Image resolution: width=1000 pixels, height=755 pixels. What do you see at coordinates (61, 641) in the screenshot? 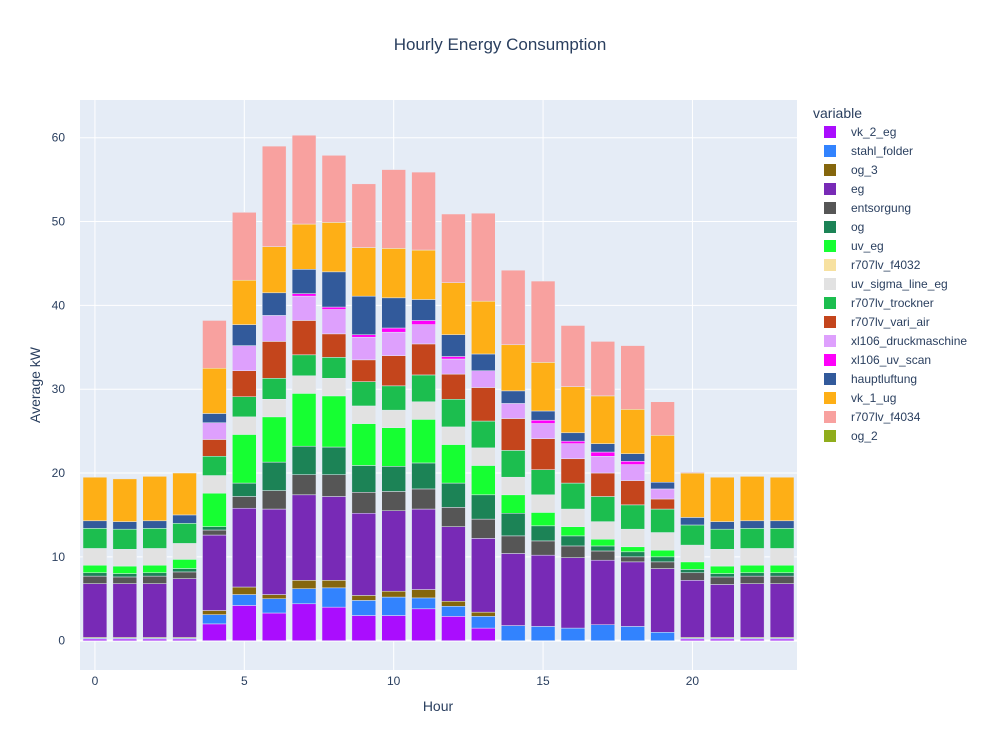
I see `y-tick-label: 0` at bounding box center [61, 641].